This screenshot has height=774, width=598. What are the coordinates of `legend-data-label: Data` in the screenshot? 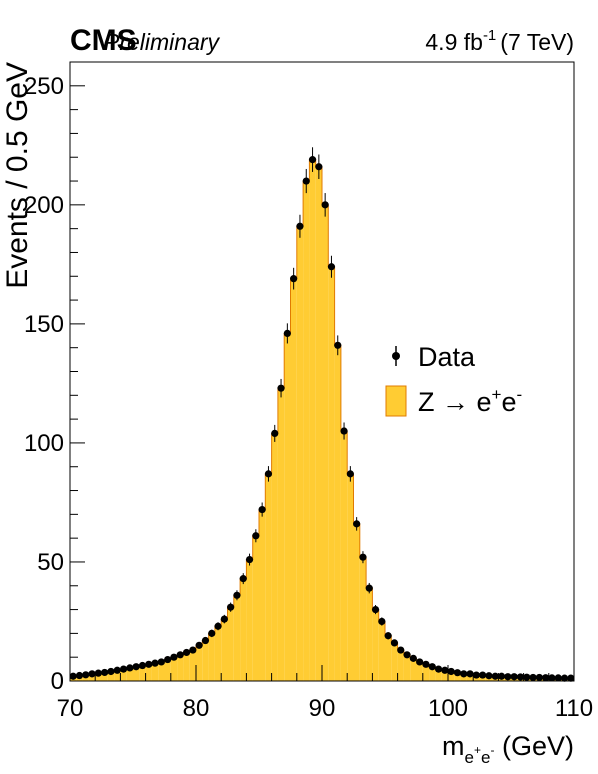 It's located at (447, 357).